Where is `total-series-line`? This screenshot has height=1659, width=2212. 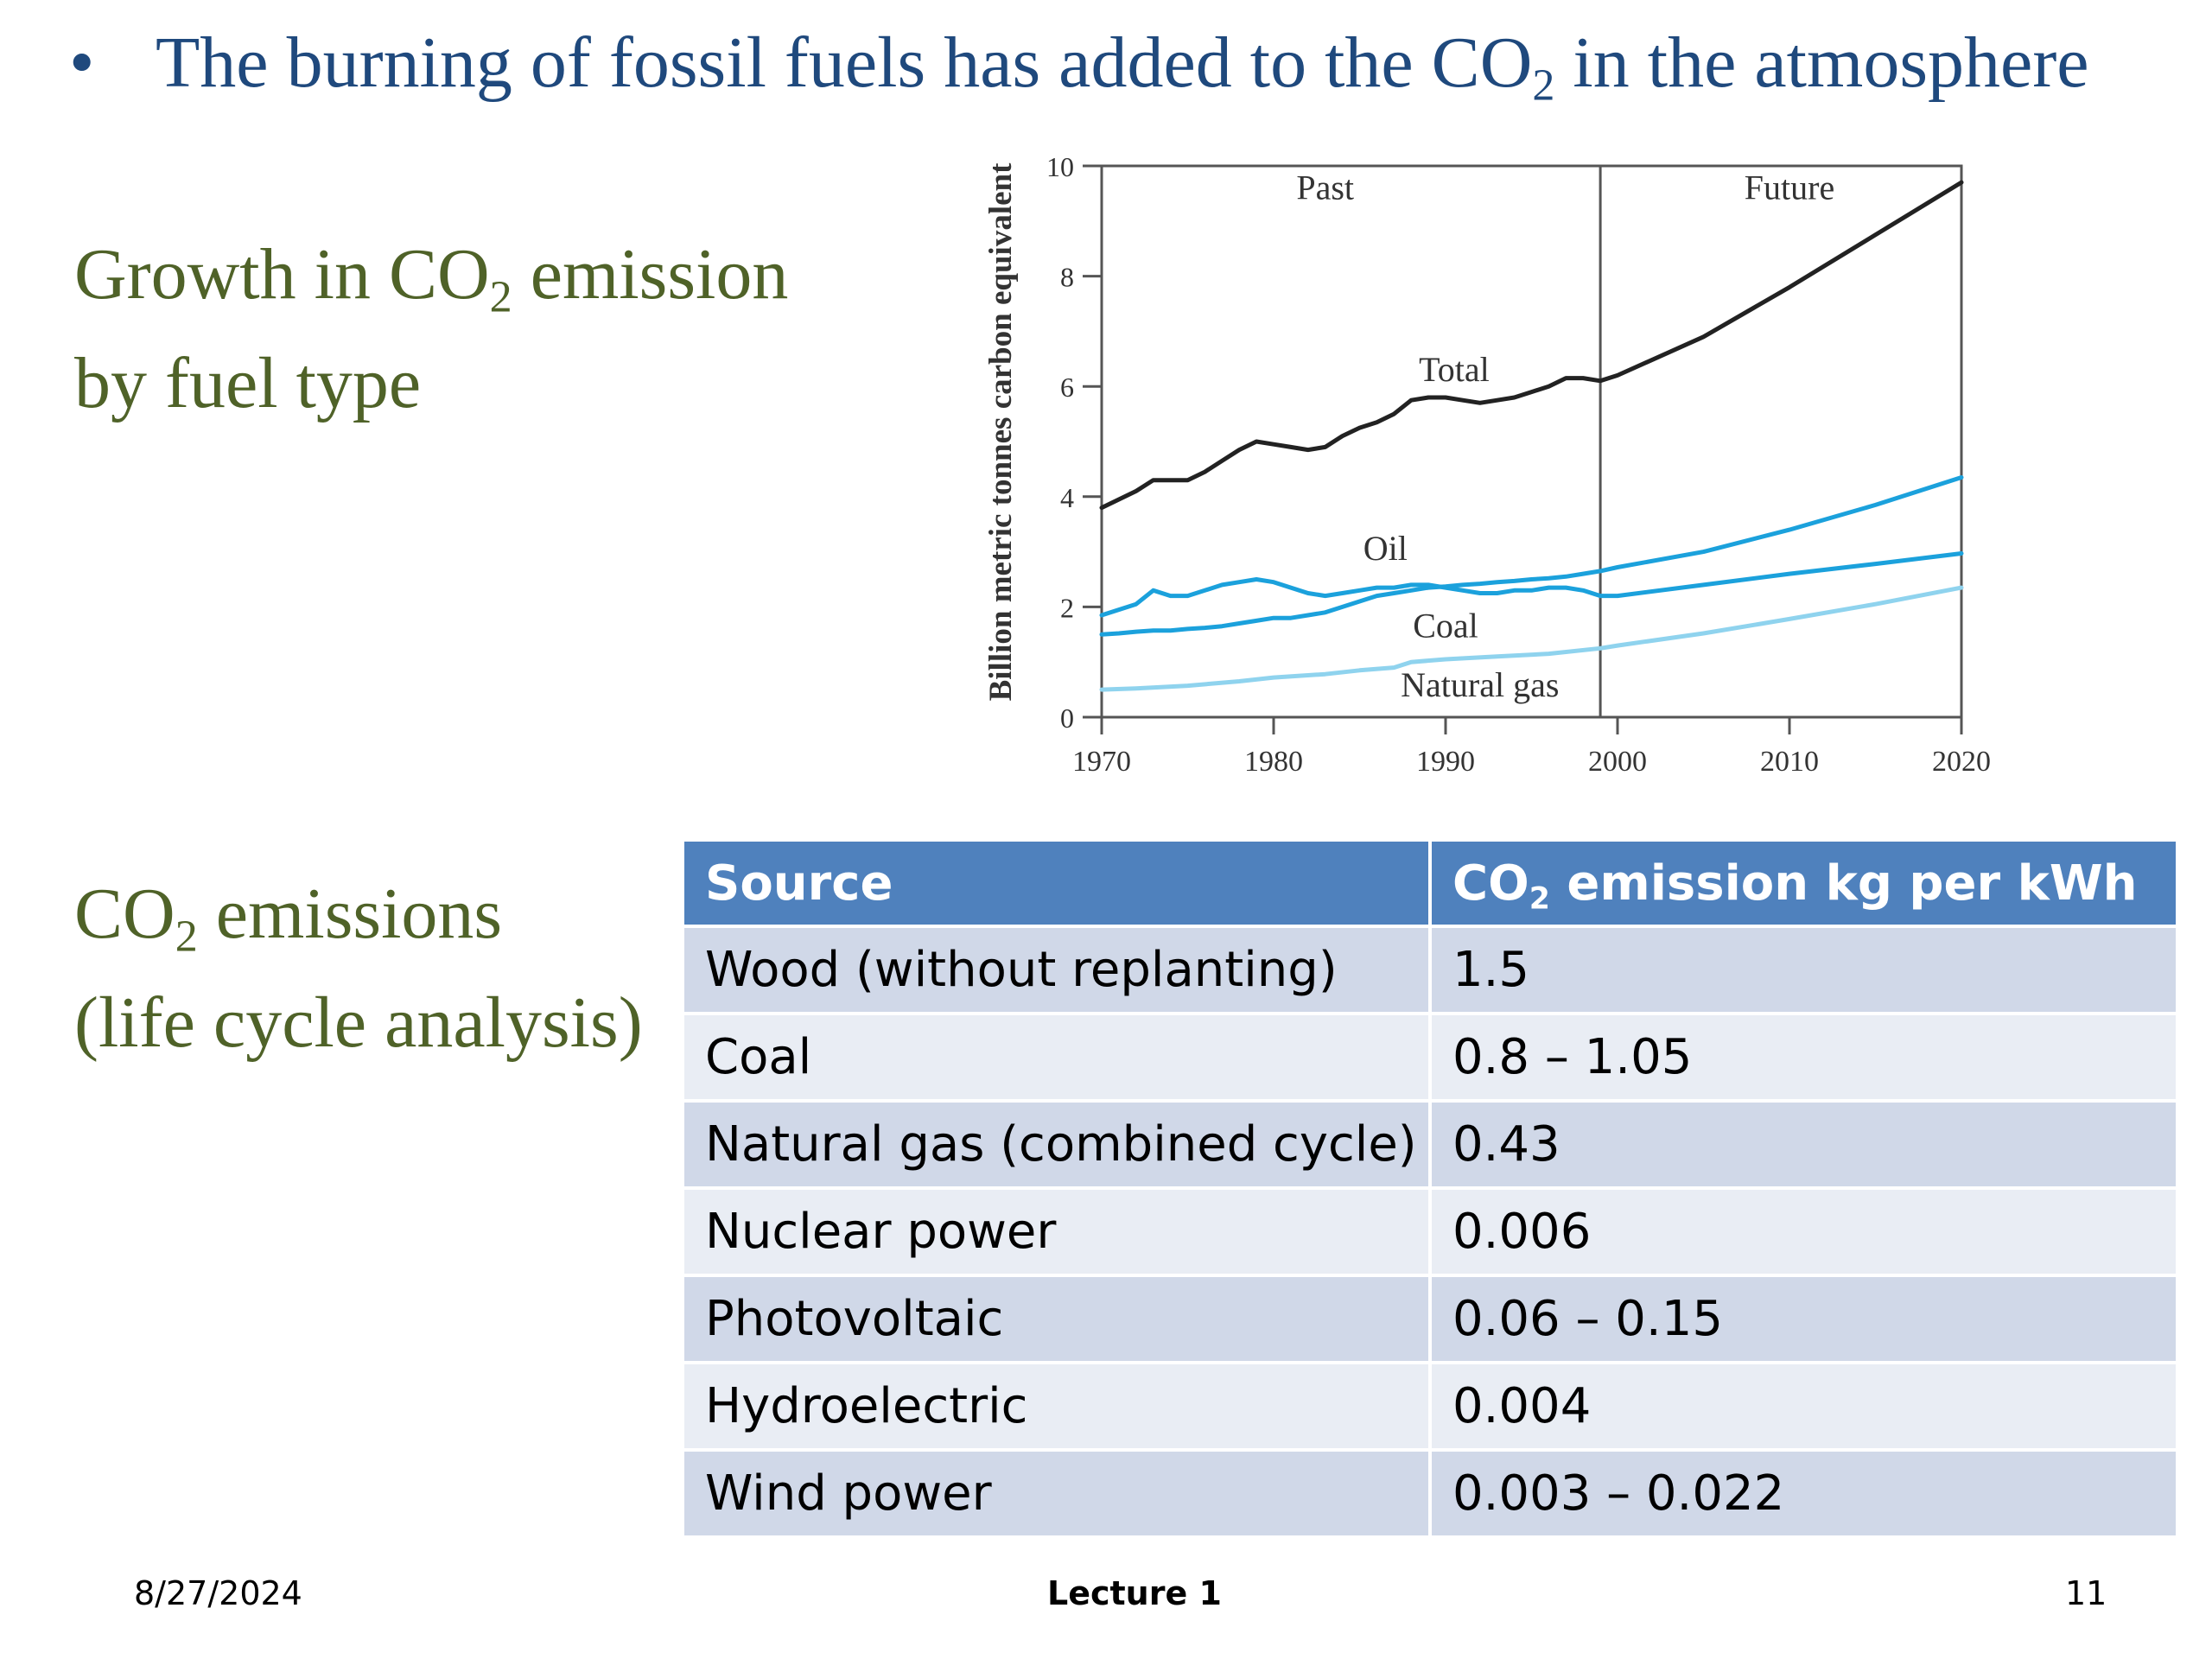 total-series-line is located at coordinates (1531, 345).